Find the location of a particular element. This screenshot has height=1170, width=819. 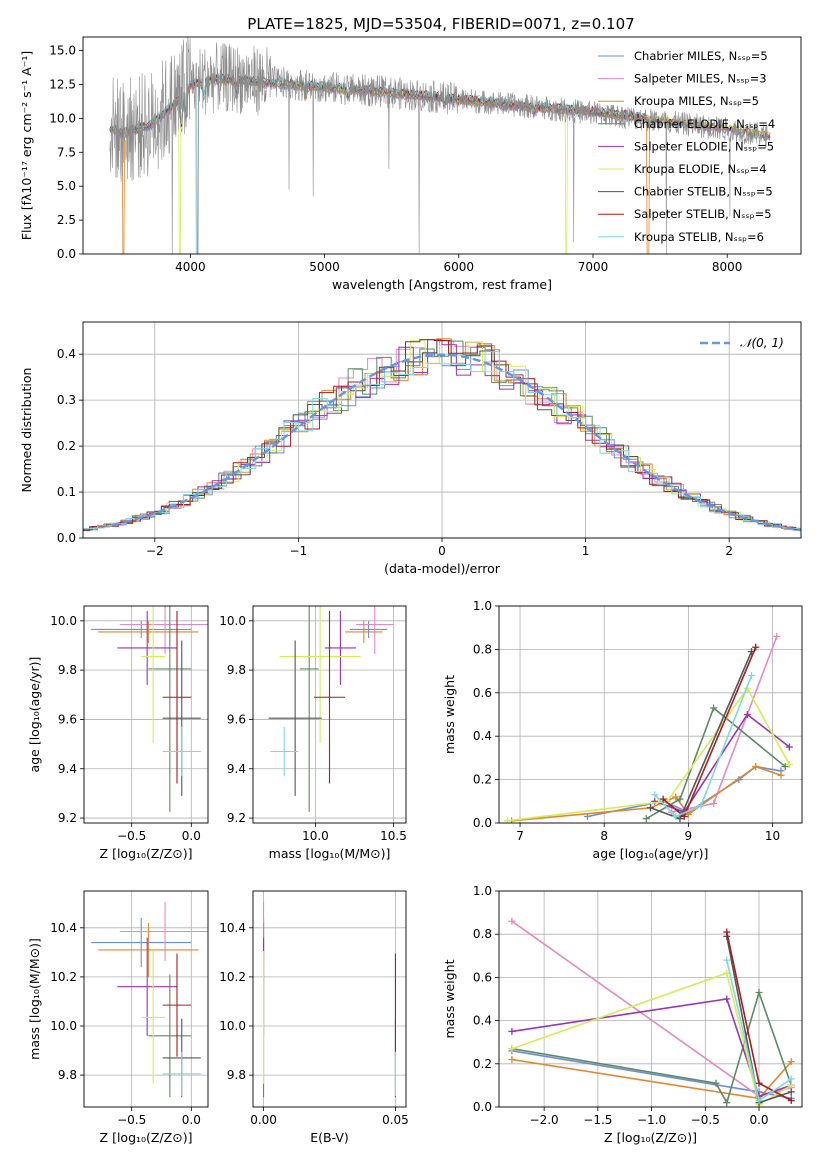

errorbar-chabrier-stelib is located at coordinates (295, 718).